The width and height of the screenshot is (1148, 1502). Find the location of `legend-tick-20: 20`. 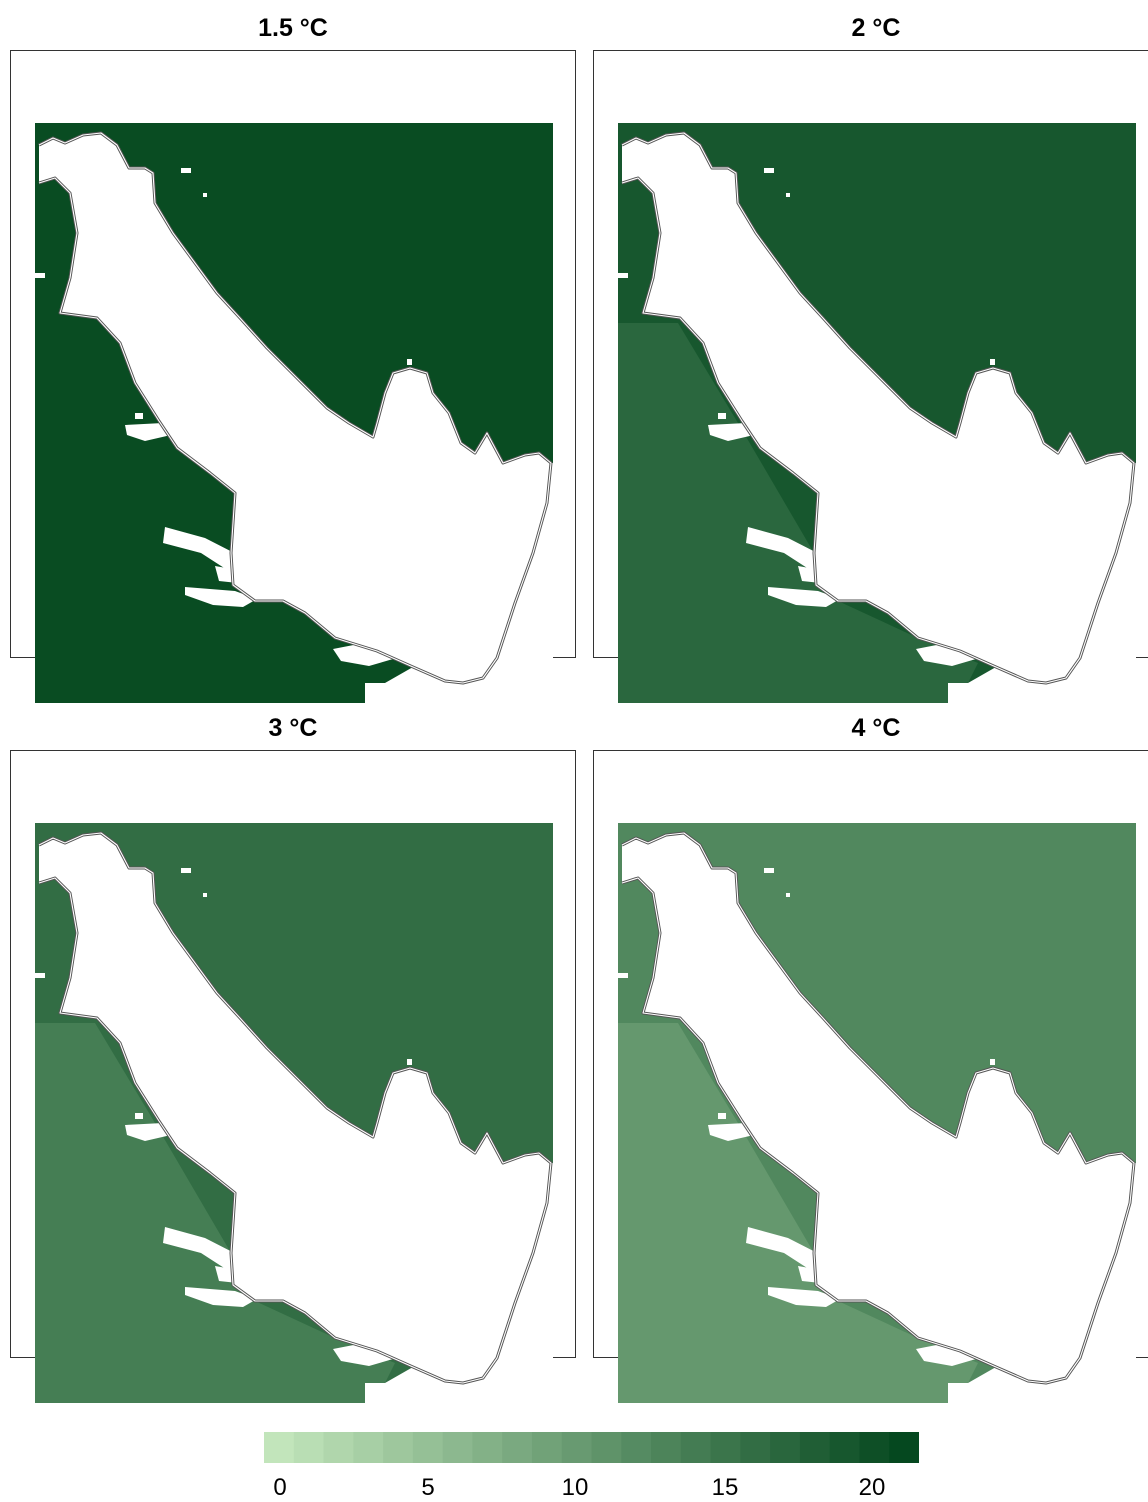

legend-tick-20: 20 is located at coordinates (872, 1487).